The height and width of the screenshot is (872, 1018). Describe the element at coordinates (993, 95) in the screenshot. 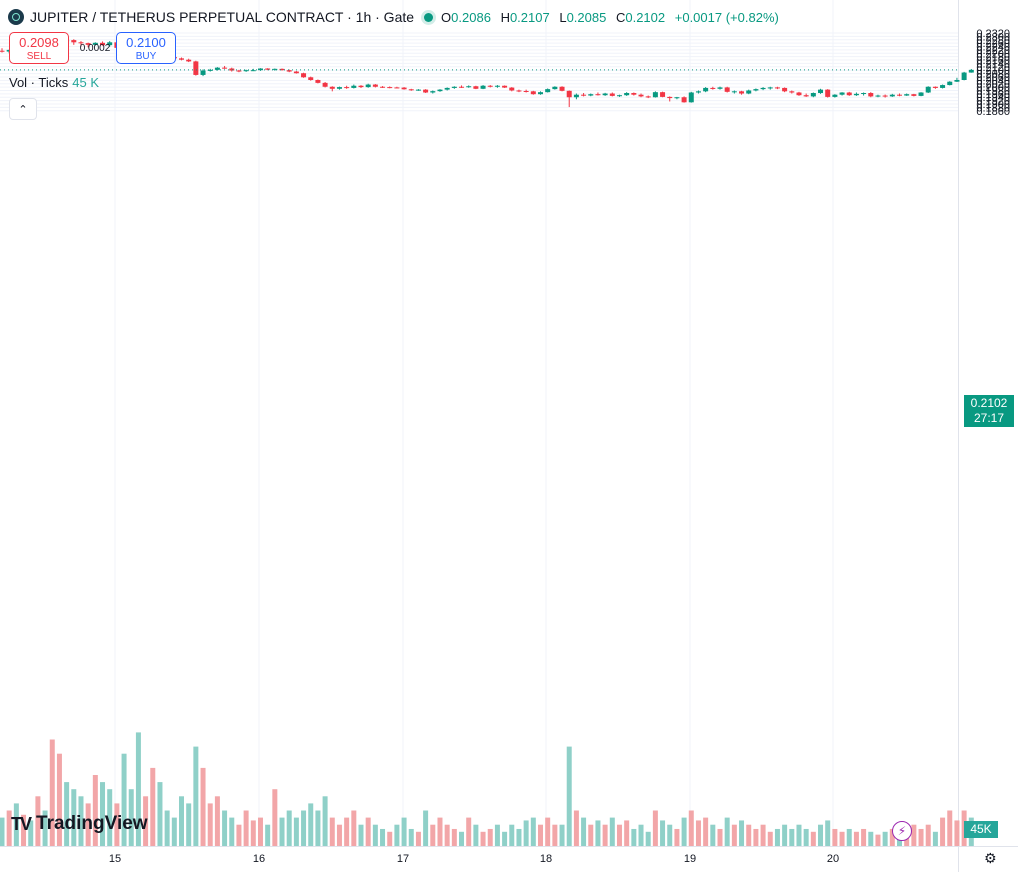

I see `y-tick-label: 0.1960` at that location.